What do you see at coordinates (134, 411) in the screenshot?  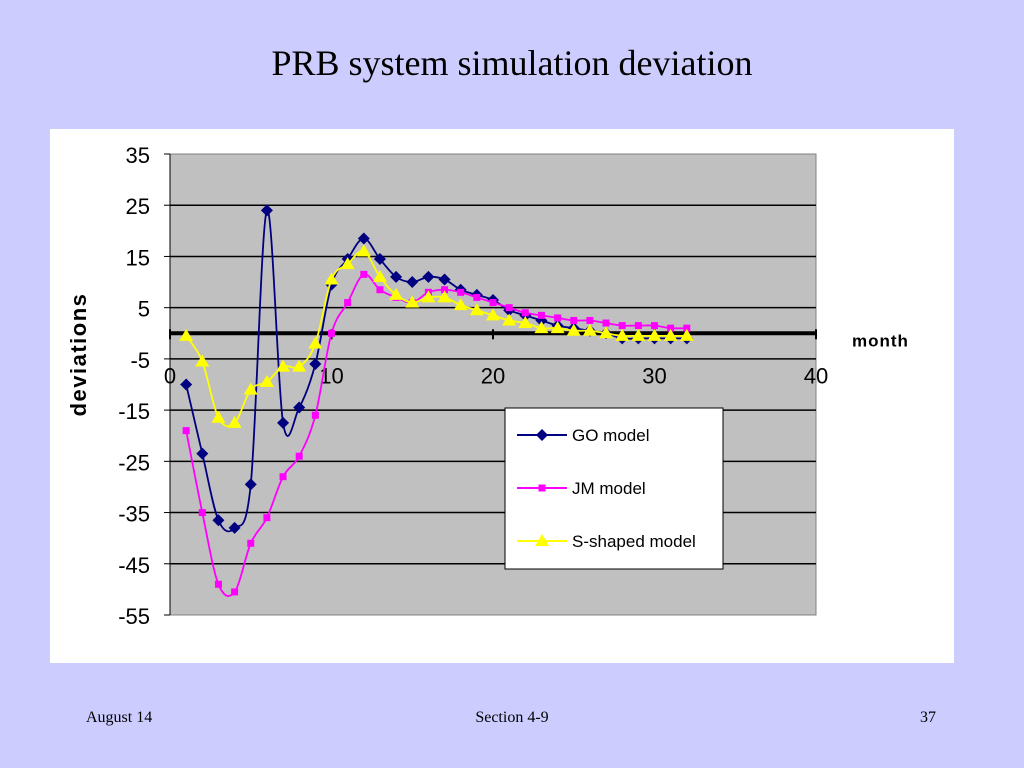 I see `y-tick-label: -15` at bounding box center [134, 411].